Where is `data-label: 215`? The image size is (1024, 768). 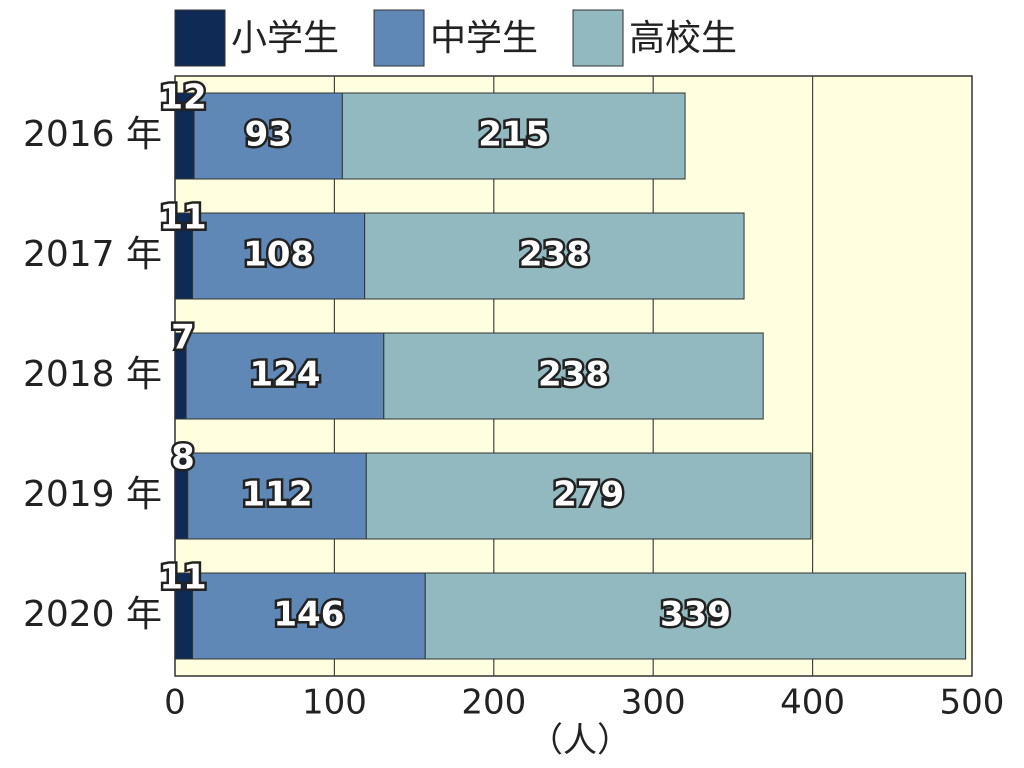 data-label: 215 is located at coordinates (513, 135).